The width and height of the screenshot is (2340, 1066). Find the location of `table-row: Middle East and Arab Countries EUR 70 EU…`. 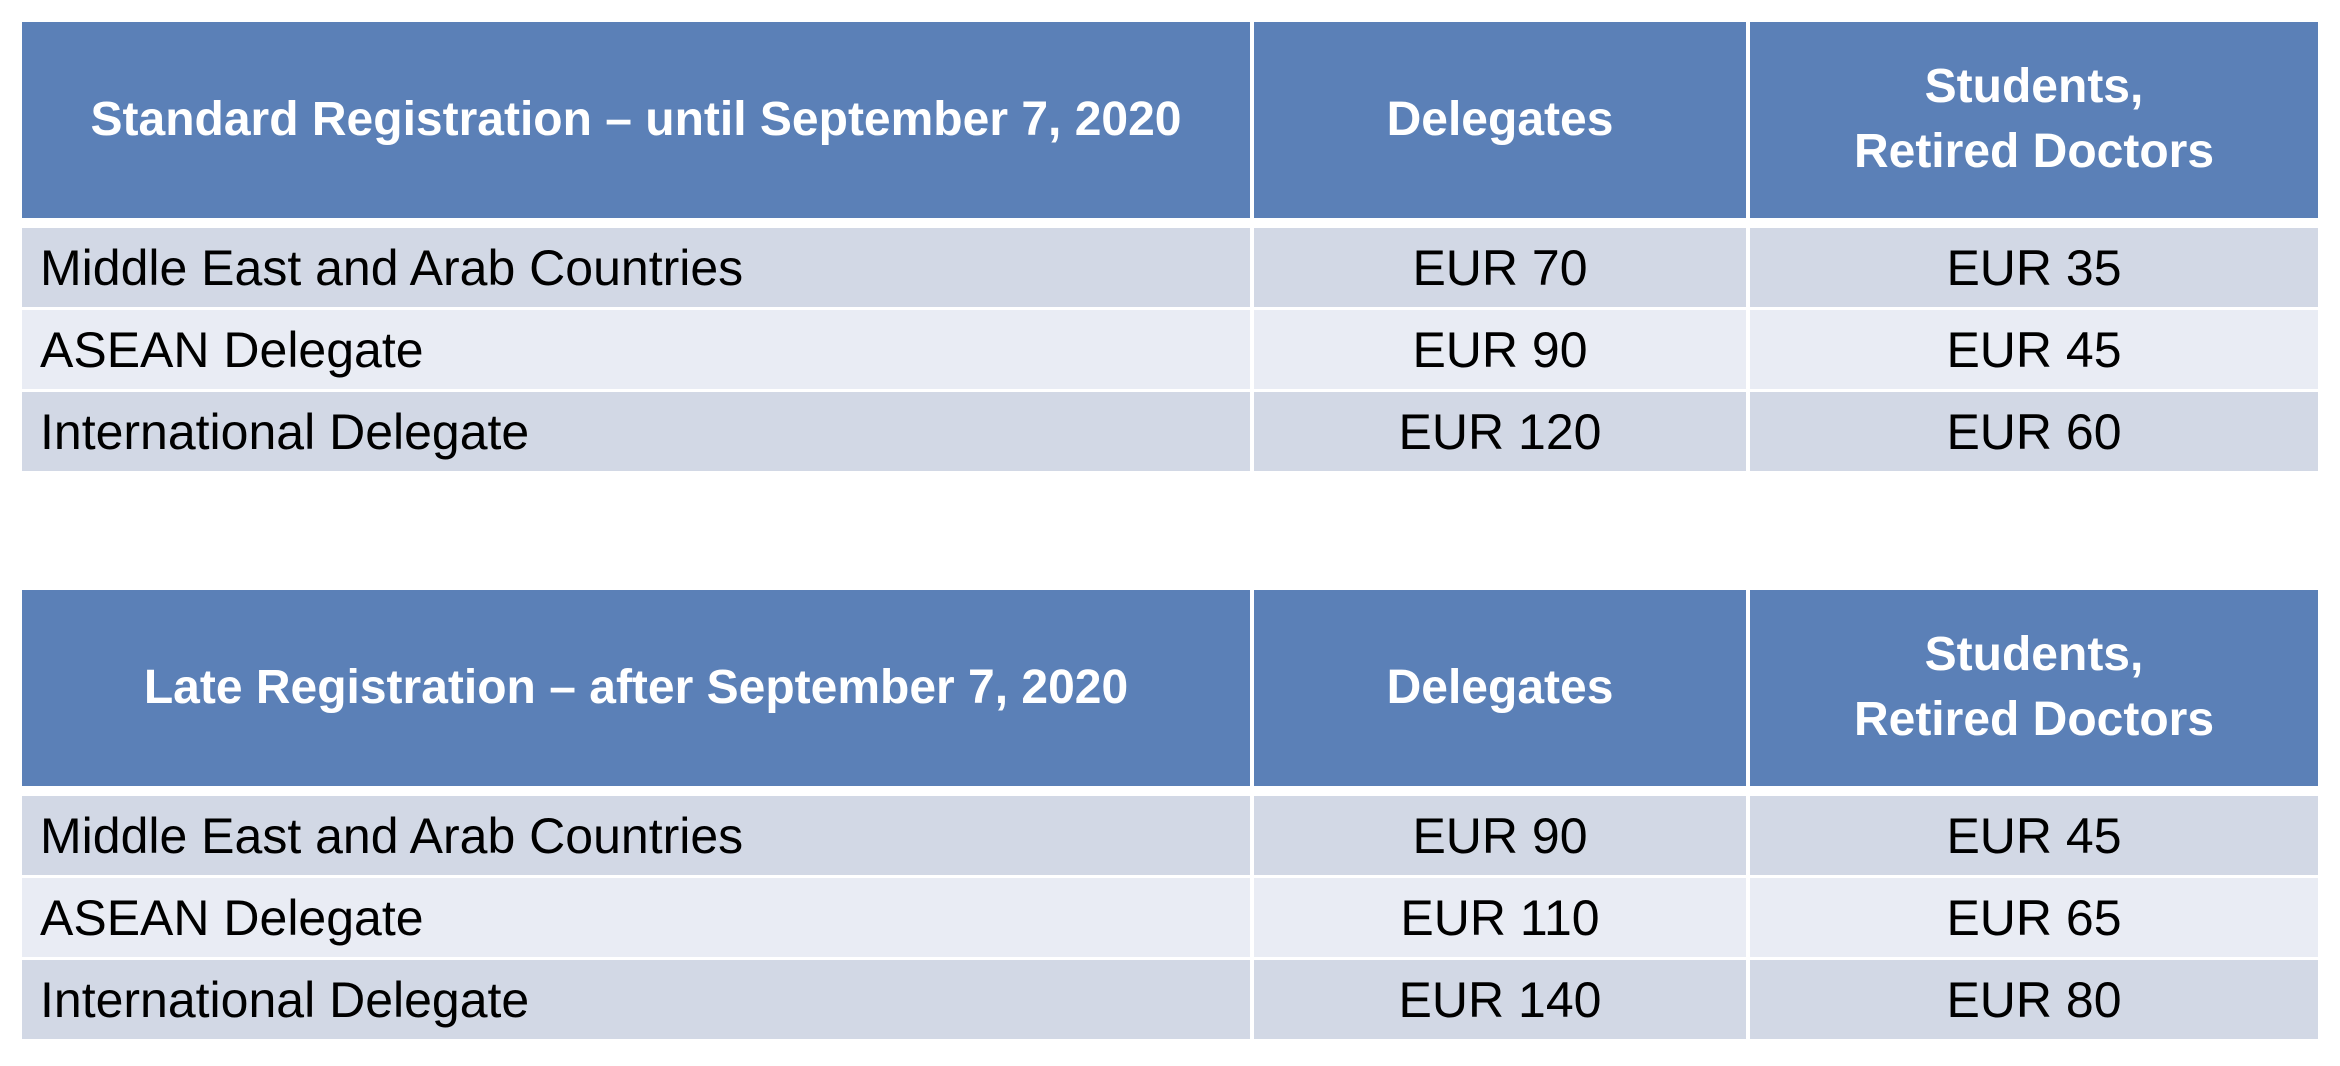

table-row: Middle East and Arab Countries EUR 70 EU… is located at coordinates (1170, 269).